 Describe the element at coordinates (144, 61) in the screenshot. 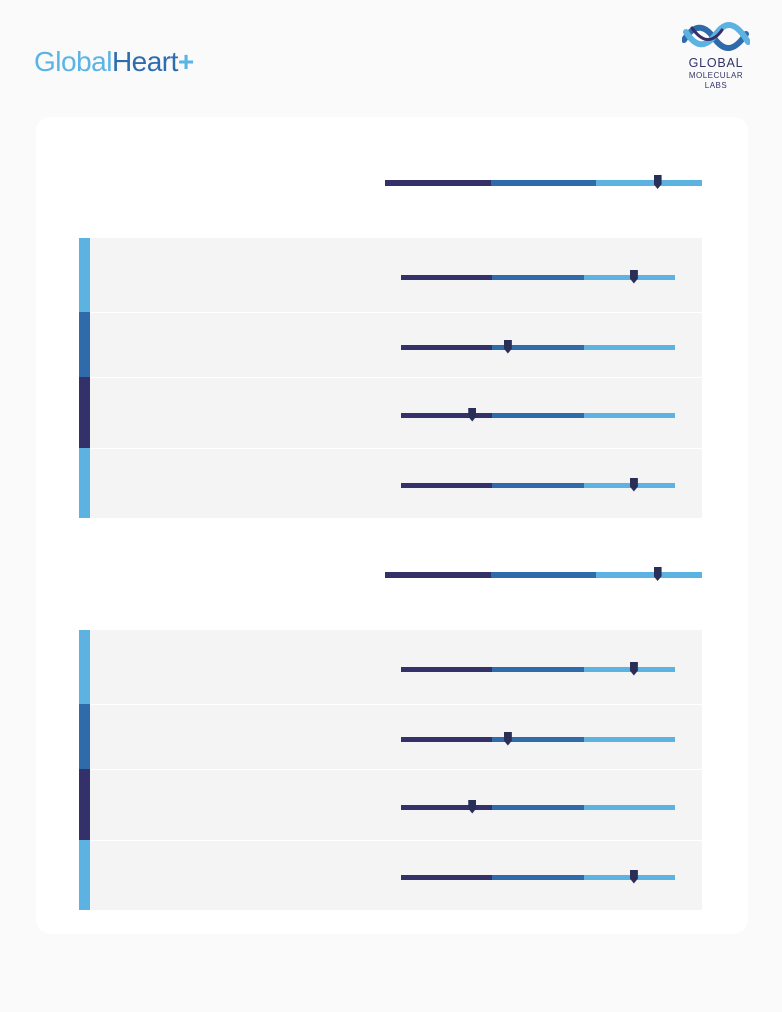

I see `brand-part-2: Heart` at that location.